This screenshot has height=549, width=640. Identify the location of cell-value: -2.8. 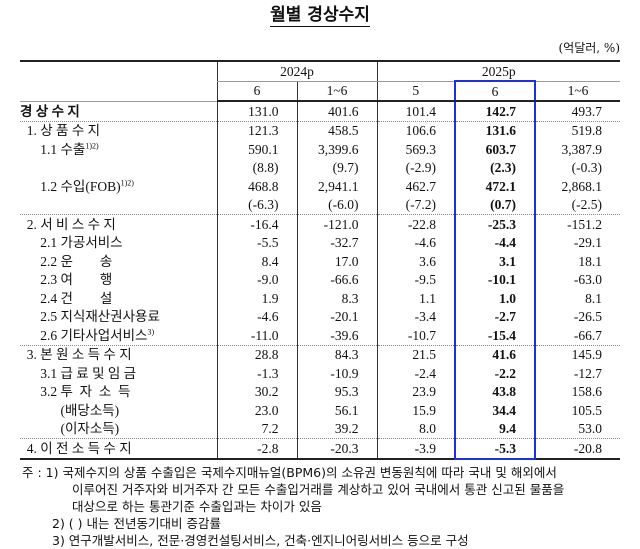
(256, 448).